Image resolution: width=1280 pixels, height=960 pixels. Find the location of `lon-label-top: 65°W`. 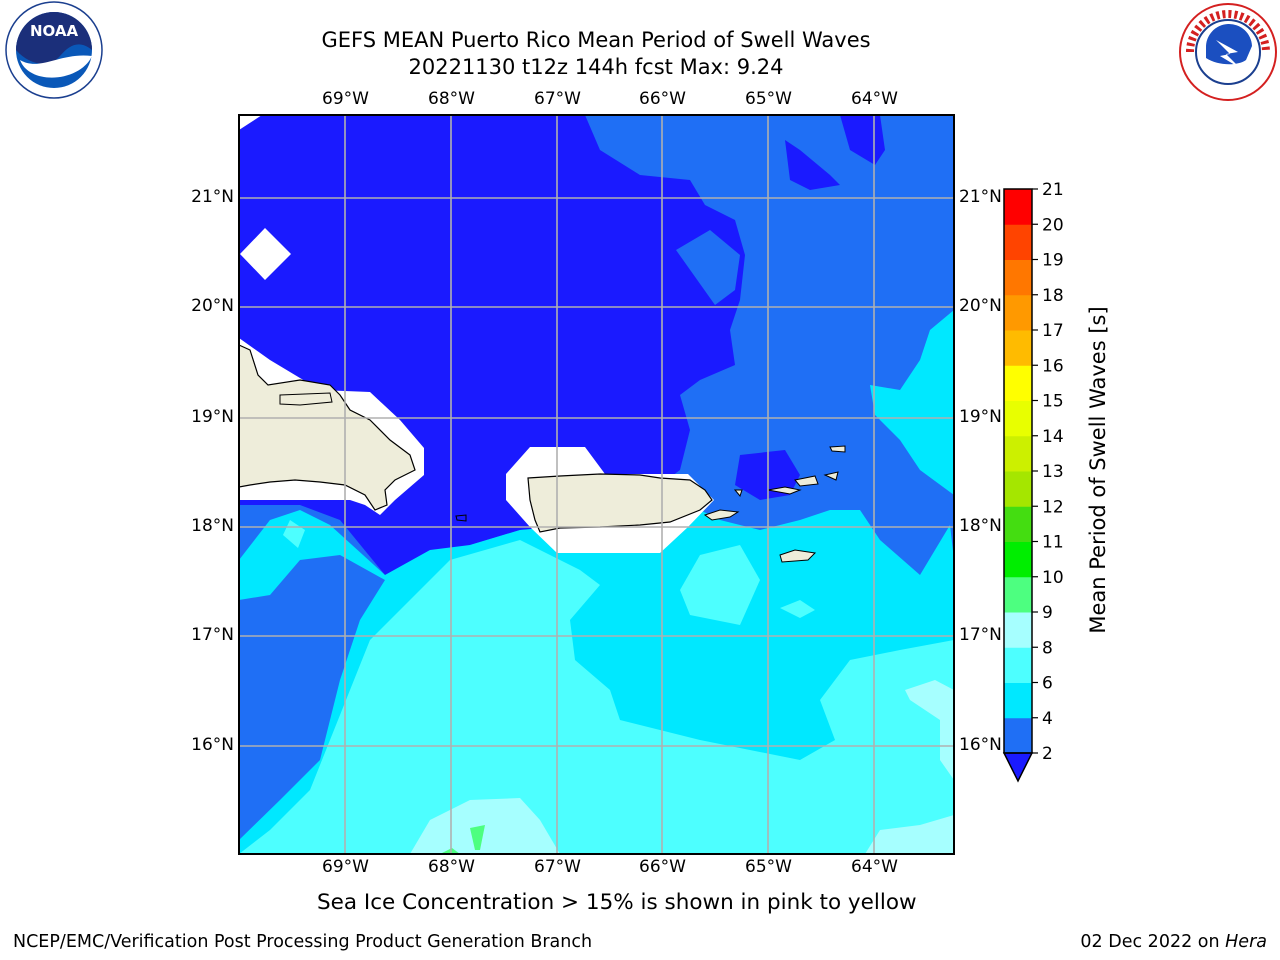

lon-label-top: 65°W is located at coordinates (768, 99).